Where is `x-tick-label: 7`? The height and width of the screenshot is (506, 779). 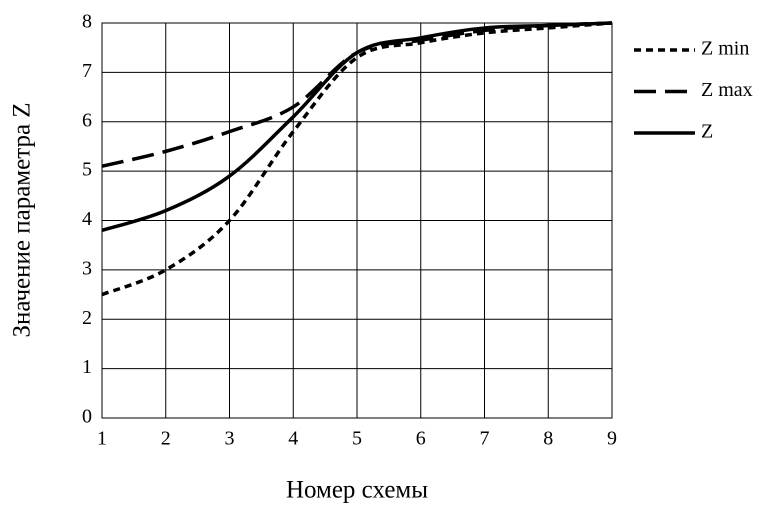 x-tick-label: 7 is located at coordinates (485, 439).